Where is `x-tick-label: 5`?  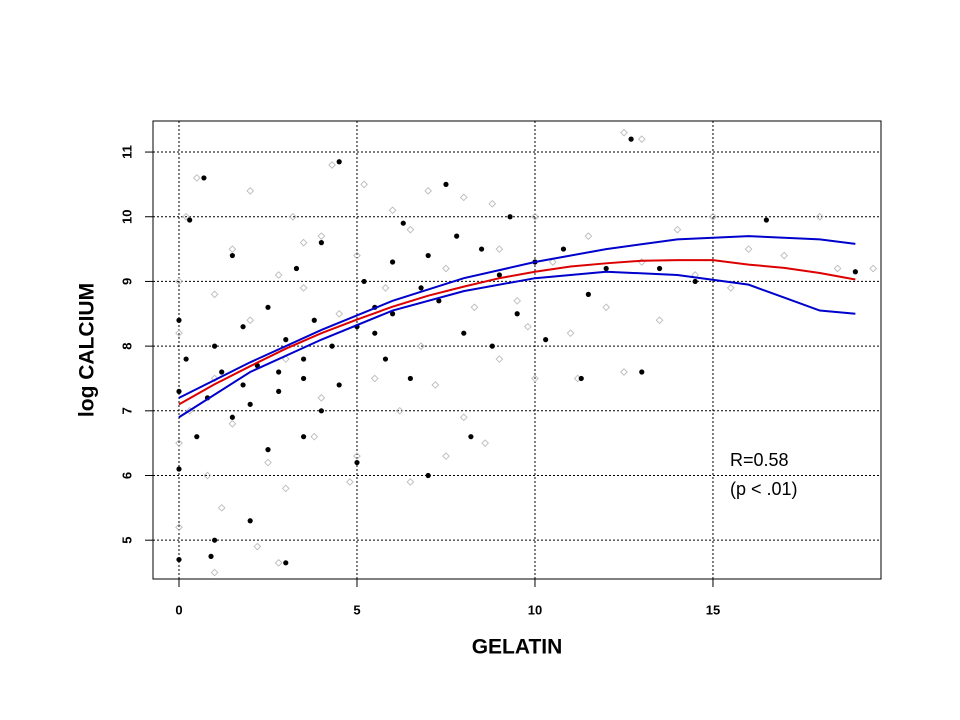
x-tick-label: 5 is located at coordinates (356, 609).